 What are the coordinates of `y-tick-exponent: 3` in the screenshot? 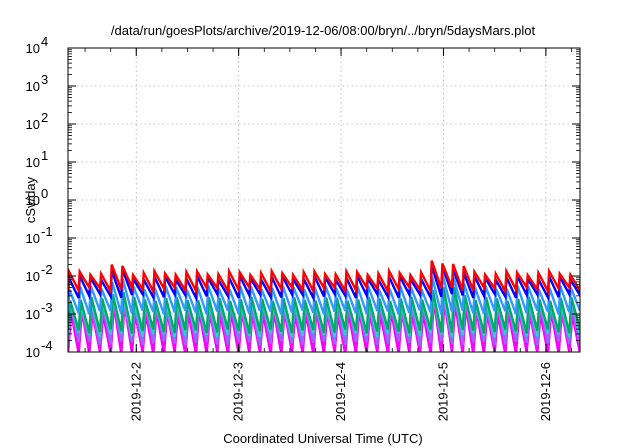 It's located at (44, 79).